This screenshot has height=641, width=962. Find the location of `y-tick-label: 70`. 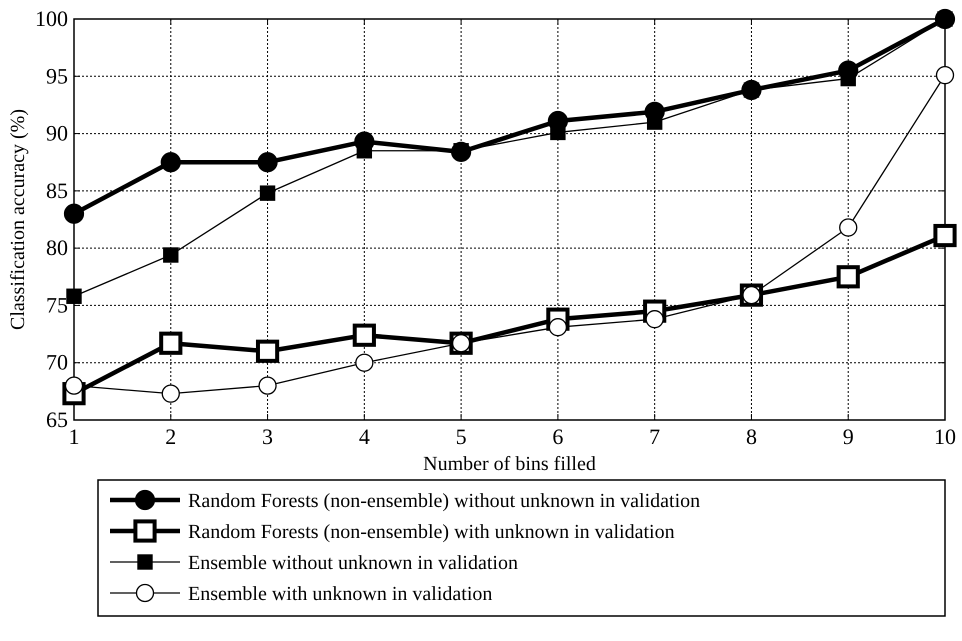

y-tick-label: 70 is located at coordinates (57, 362).